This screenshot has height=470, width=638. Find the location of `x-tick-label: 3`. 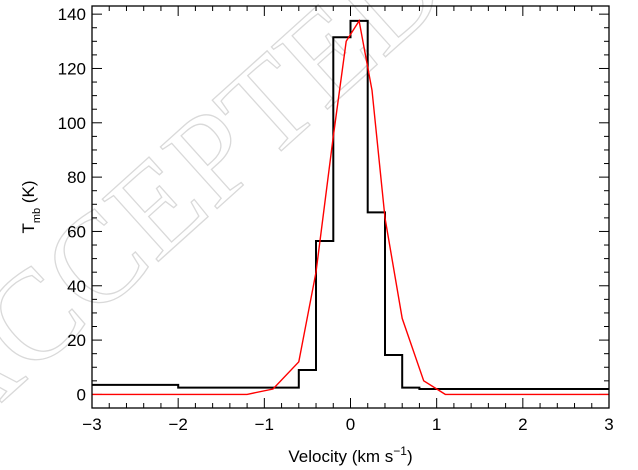

x-tick-label: 3 is located at coordinates (608, 424).